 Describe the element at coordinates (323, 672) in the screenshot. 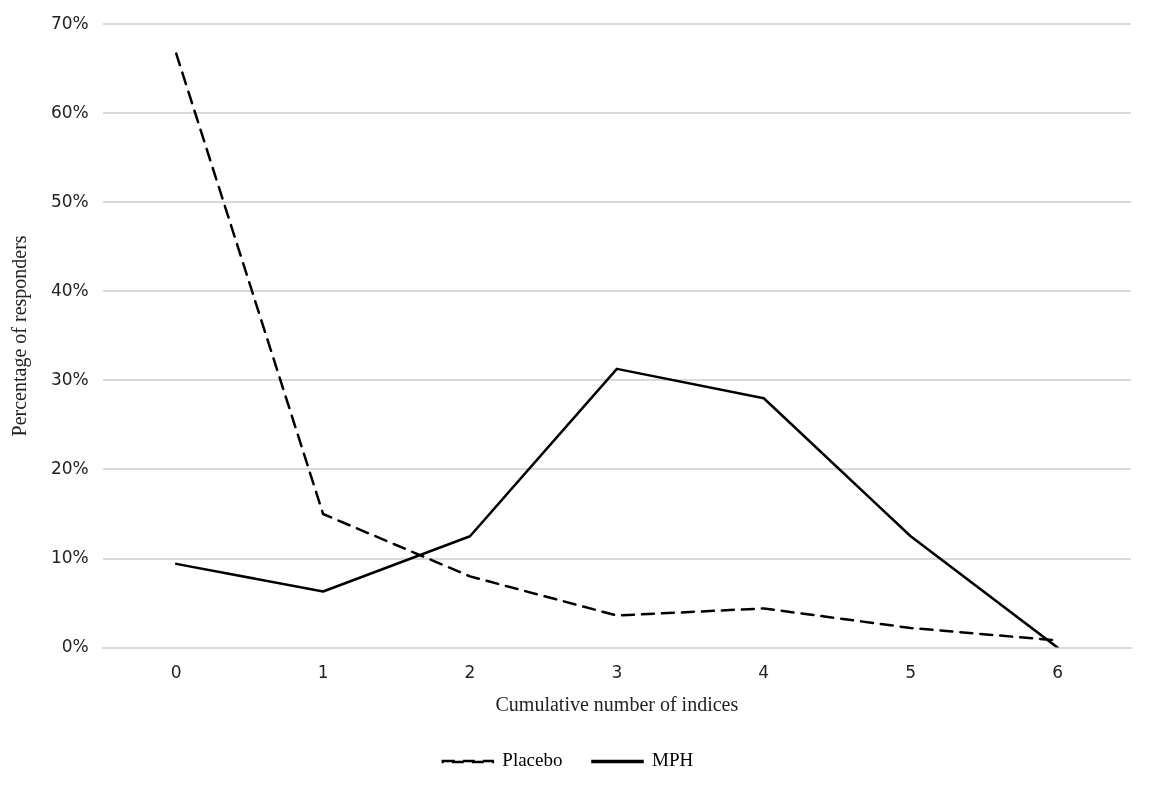

I see `x-tick-label: 1` at that location.